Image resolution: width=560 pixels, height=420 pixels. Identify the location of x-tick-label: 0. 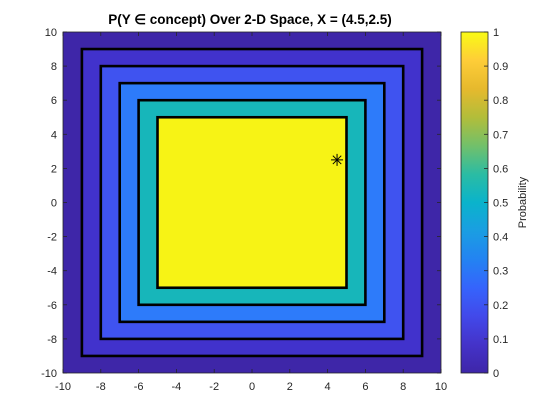
(252, 387).